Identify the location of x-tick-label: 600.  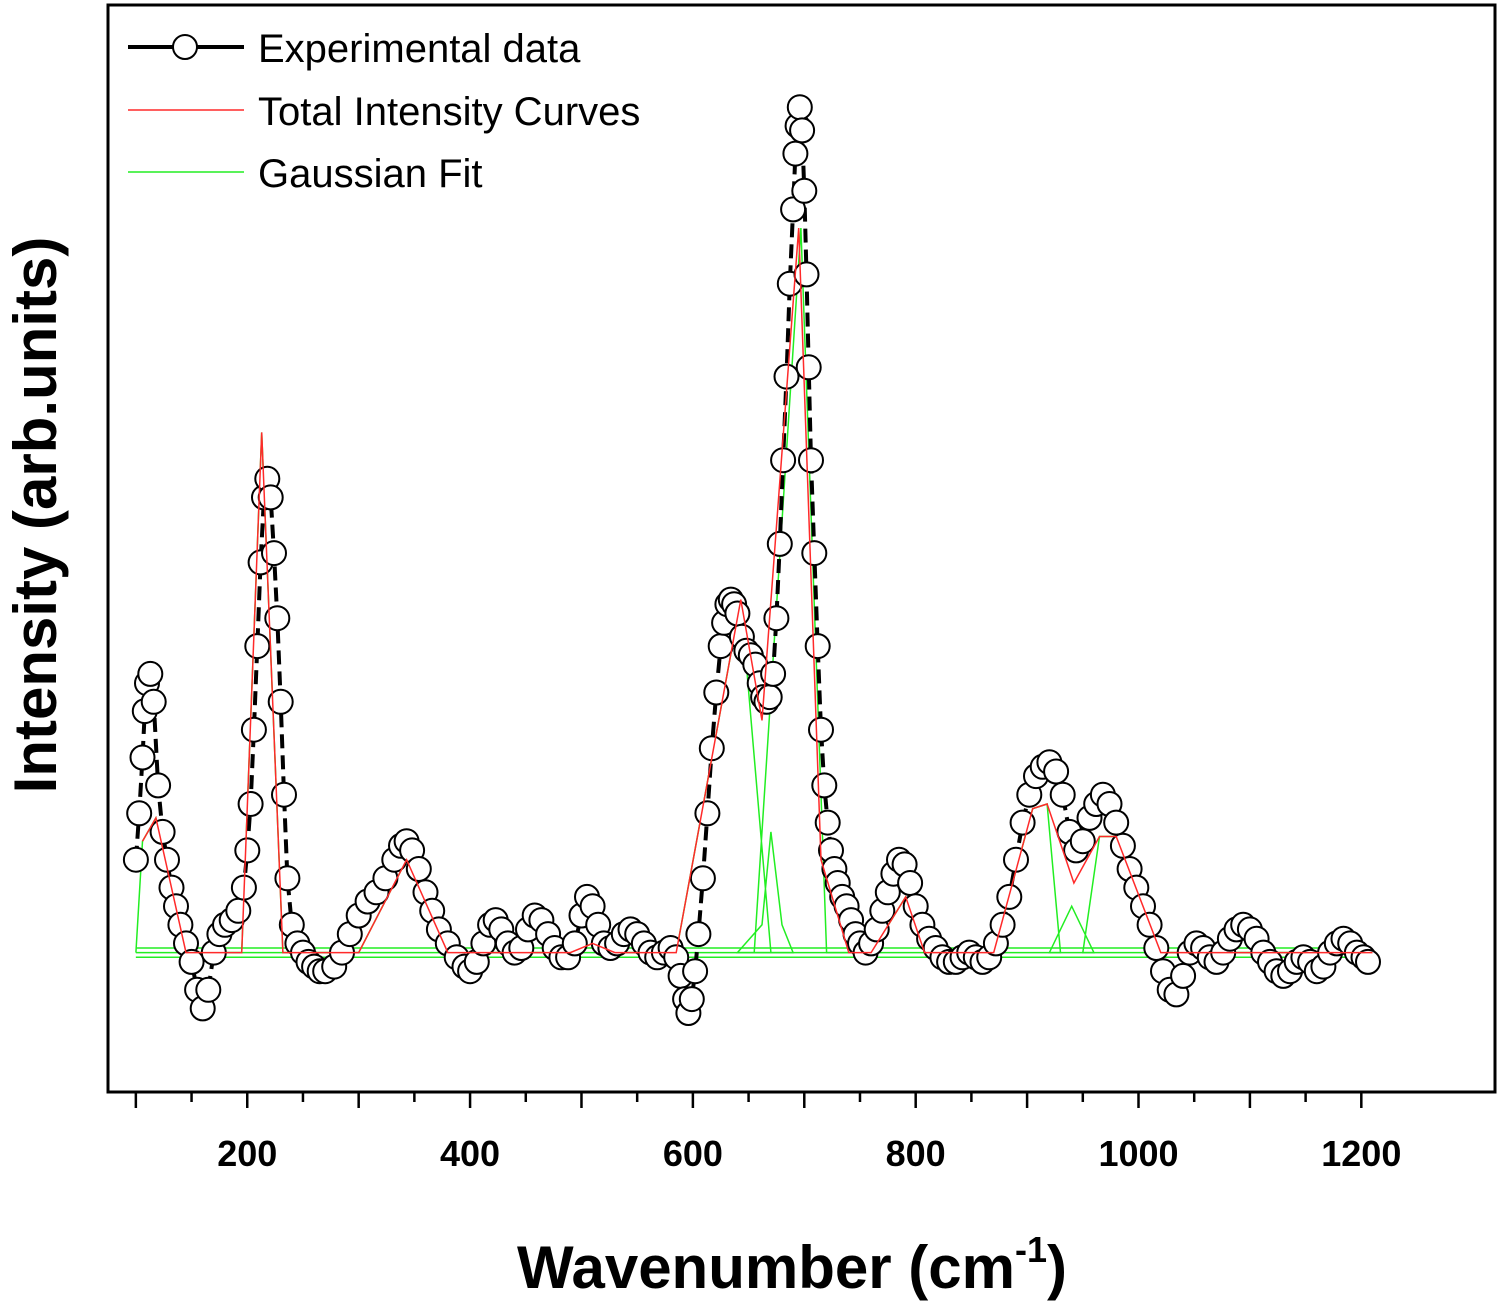
(693, 1153).